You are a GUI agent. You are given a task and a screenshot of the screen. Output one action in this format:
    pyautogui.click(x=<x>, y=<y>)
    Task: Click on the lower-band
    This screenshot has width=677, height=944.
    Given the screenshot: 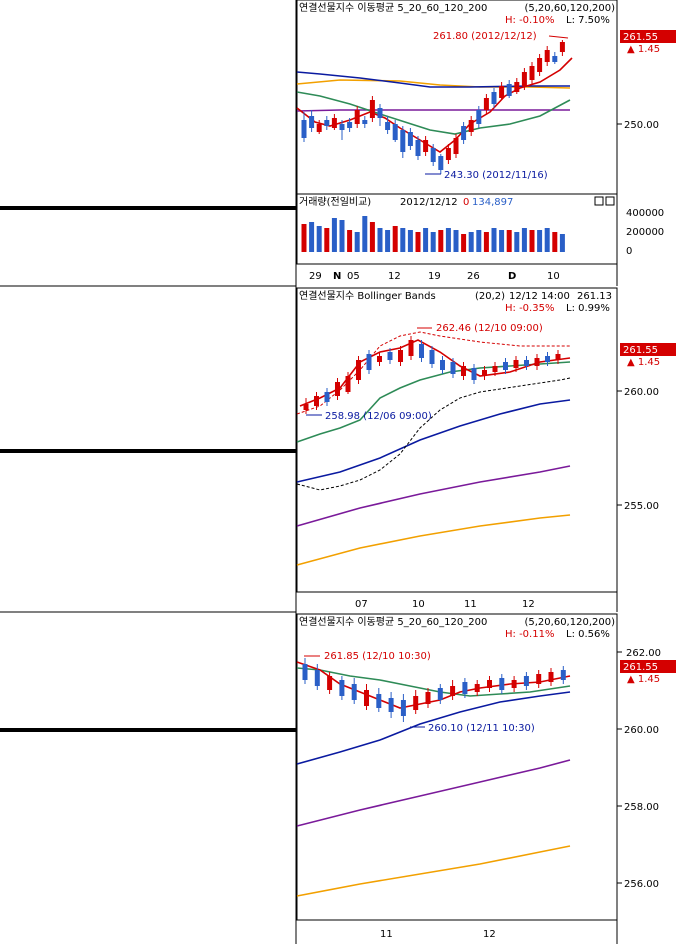 What is the action you would take?
    pyautogui.click(x=433, y=434)
    